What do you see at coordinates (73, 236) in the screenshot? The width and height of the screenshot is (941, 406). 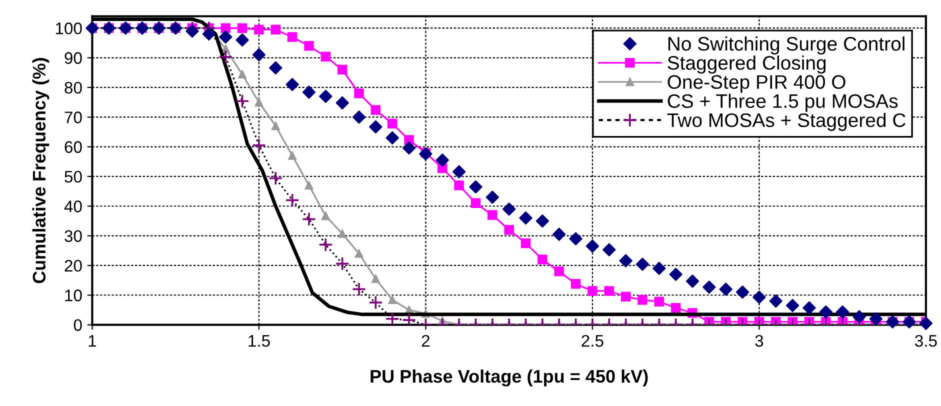 I see `y-tick-label: 30` at bounding box center [73, 236].